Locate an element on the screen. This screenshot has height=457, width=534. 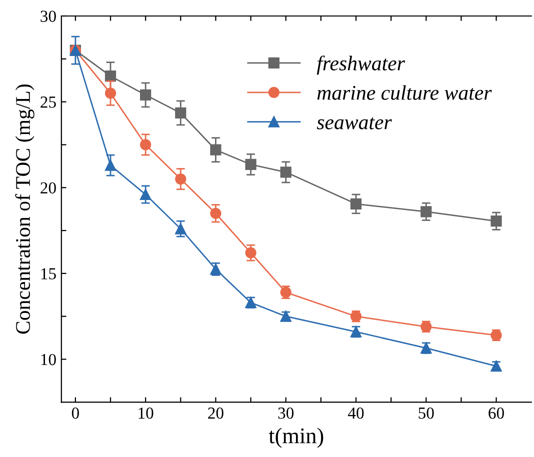
y-tick-label: 30 is located at coordinates (48, 16).